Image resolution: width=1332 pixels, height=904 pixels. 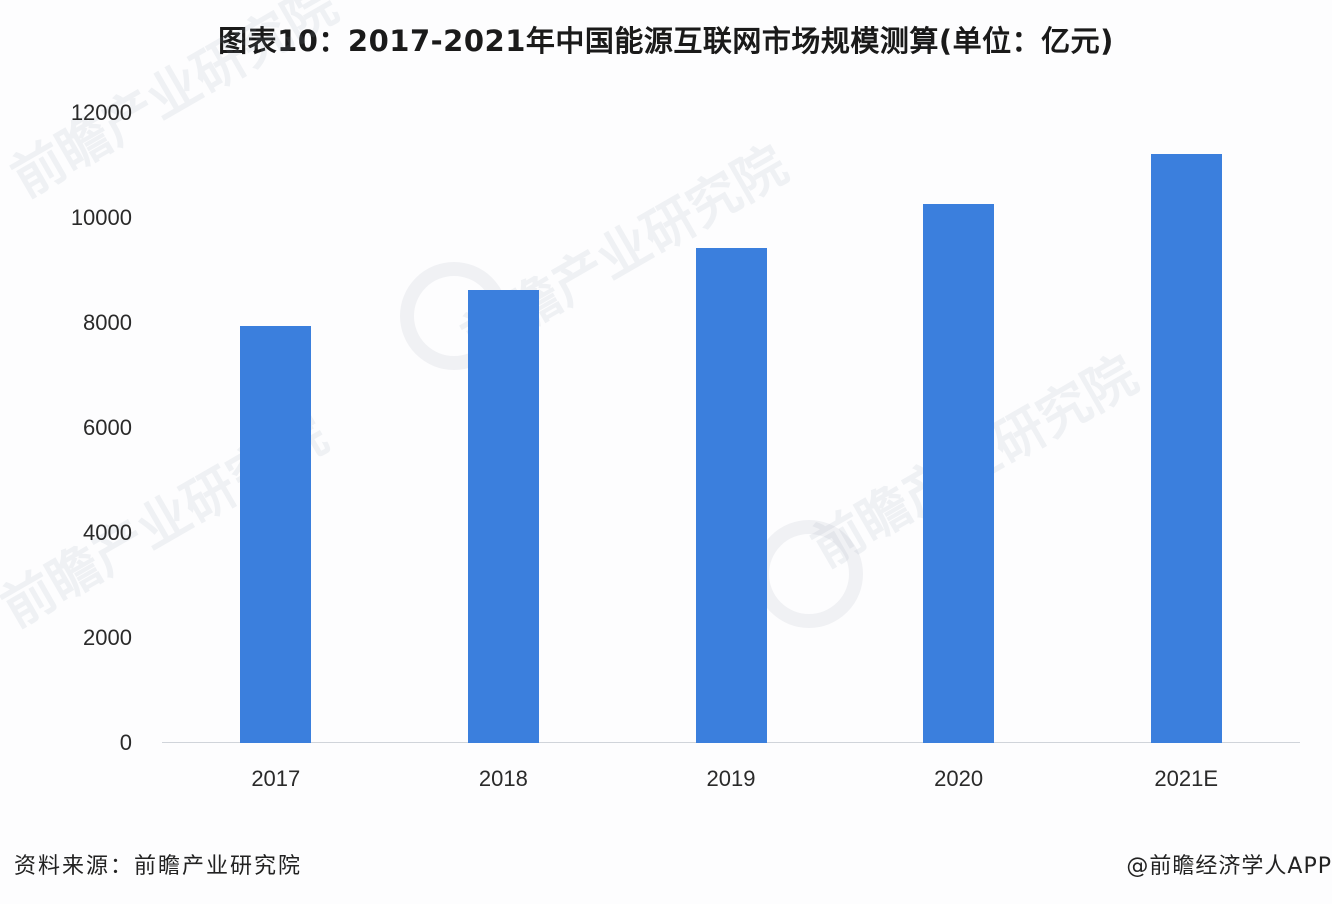 I want to click on watermark-logo-icon, so click(x=809, y=574).